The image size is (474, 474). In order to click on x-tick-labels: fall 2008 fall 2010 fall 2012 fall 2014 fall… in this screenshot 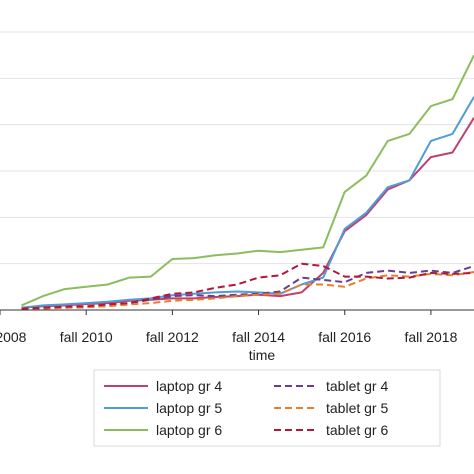, I will do `click(229, 327)`.